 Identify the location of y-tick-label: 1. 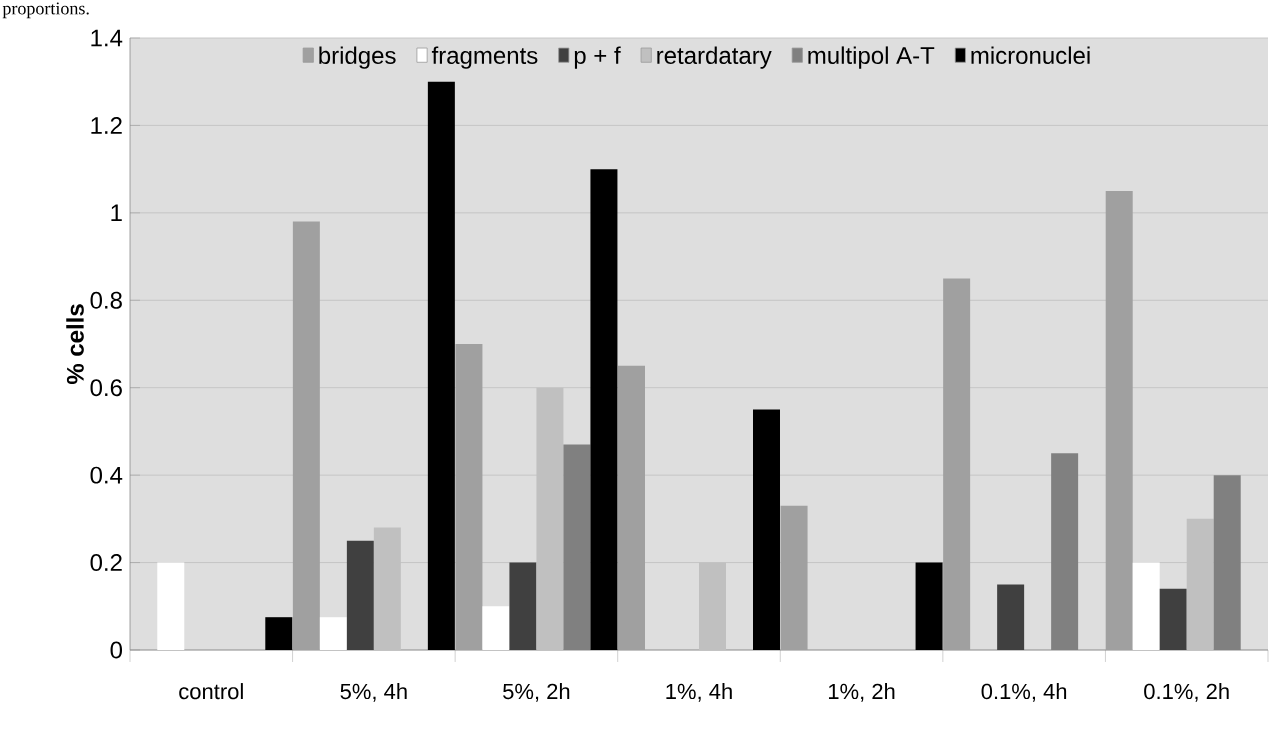
(116, 213).